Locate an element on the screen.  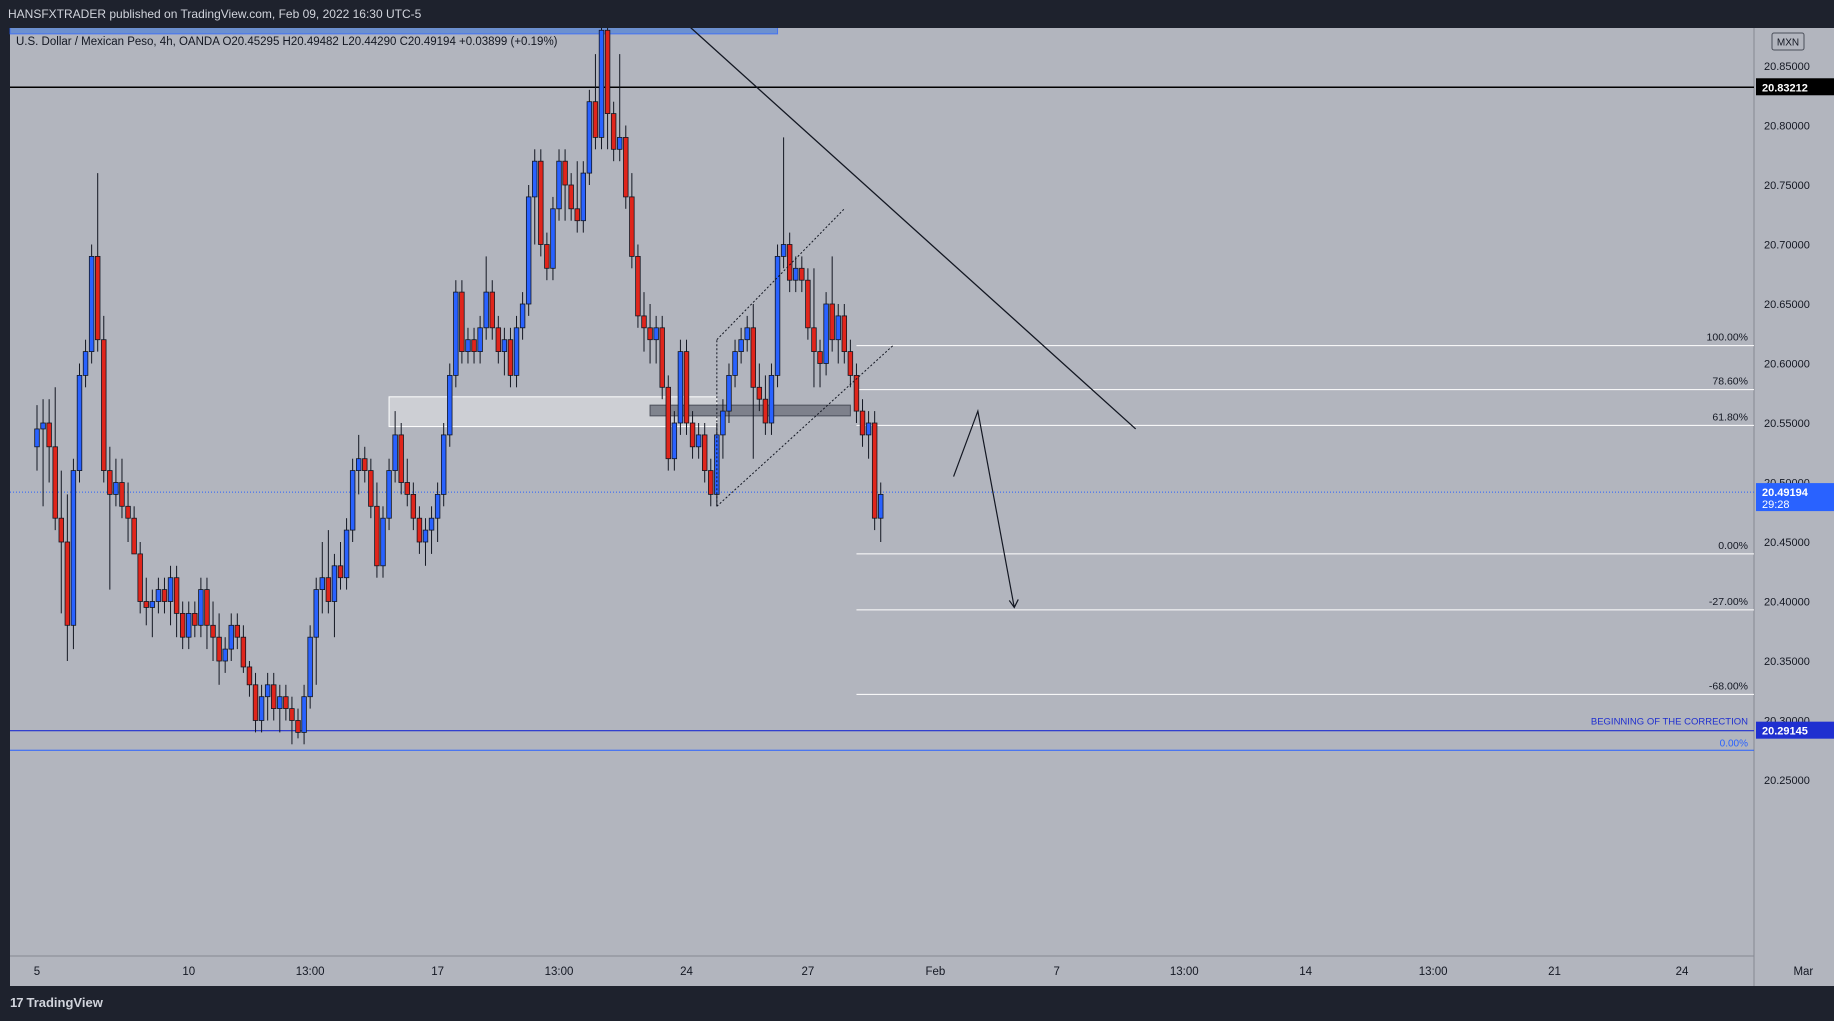
time-axis is located at coordinates (882, 971).